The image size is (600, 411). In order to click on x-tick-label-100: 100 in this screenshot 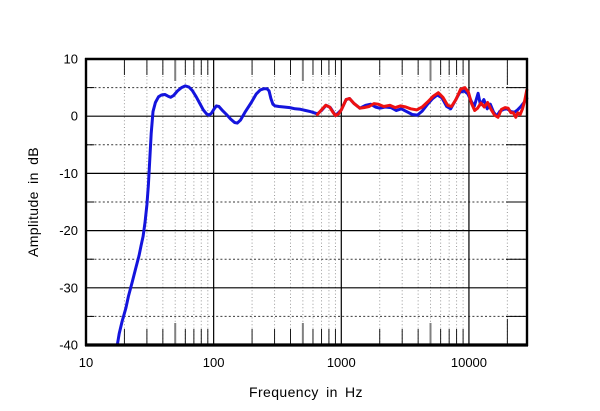, I will do `click(214, 362)`.